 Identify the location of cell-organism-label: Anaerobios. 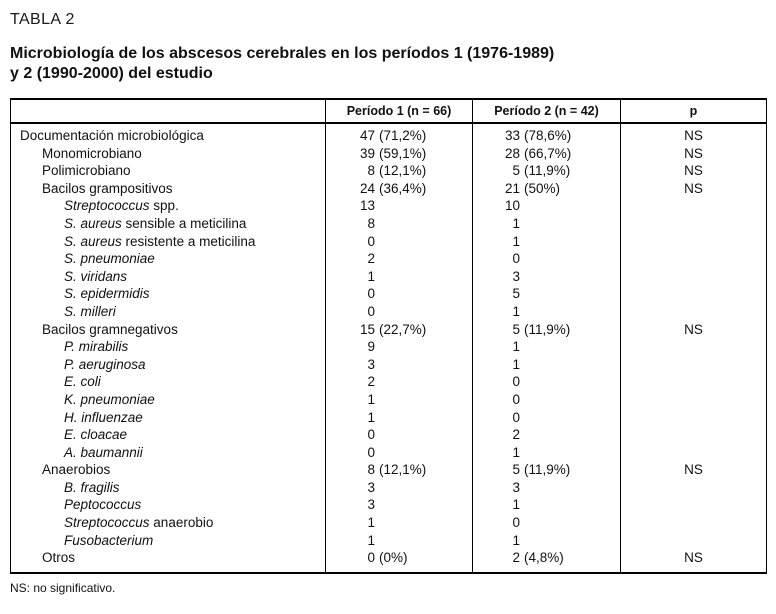
(168, 470).